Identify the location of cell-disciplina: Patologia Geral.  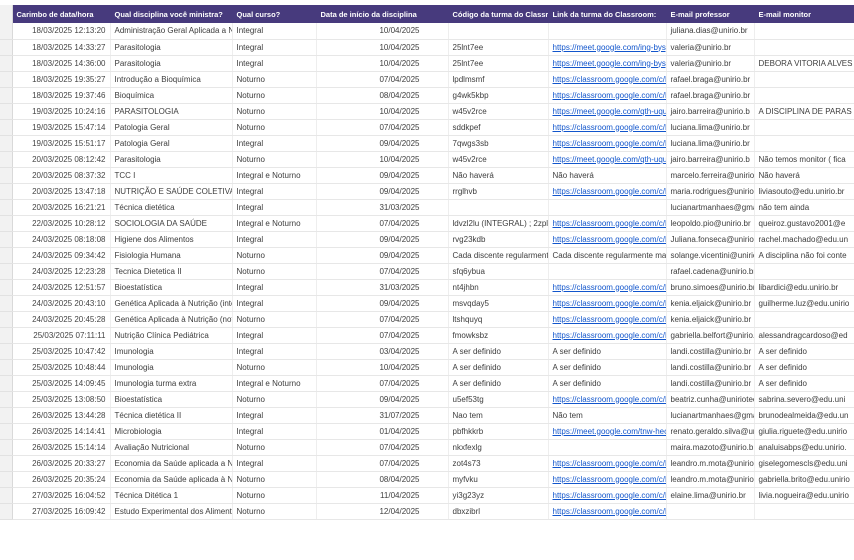
(171, 143).